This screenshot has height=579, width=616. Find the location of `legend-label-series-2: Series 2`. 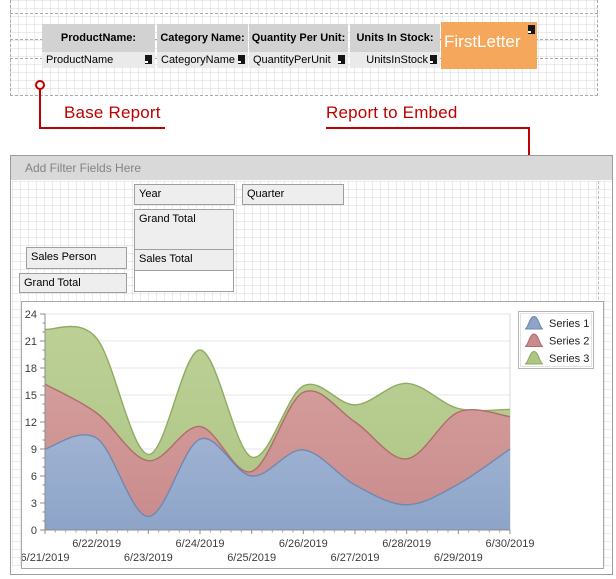

legend-label-series-2: Series 2 is located at coordinates (569, 342).